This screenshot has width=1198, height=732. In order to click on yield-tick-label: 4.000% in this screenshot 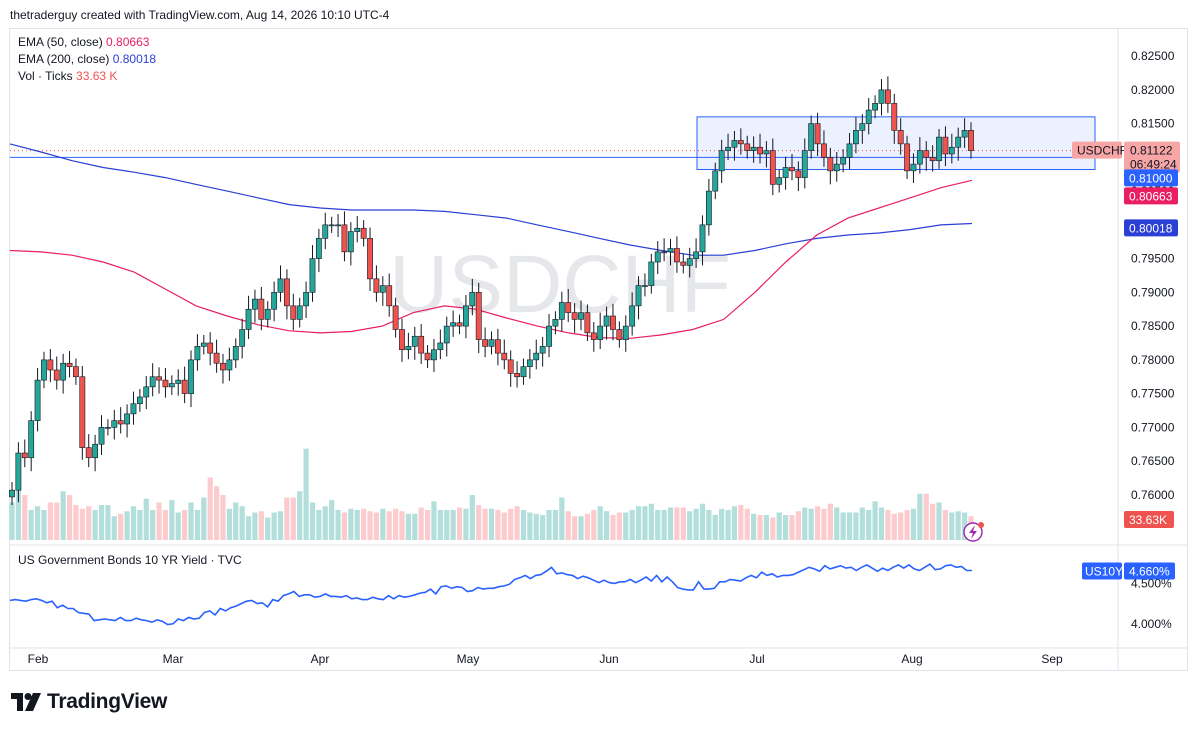, I will do `click(1151, 624)`.